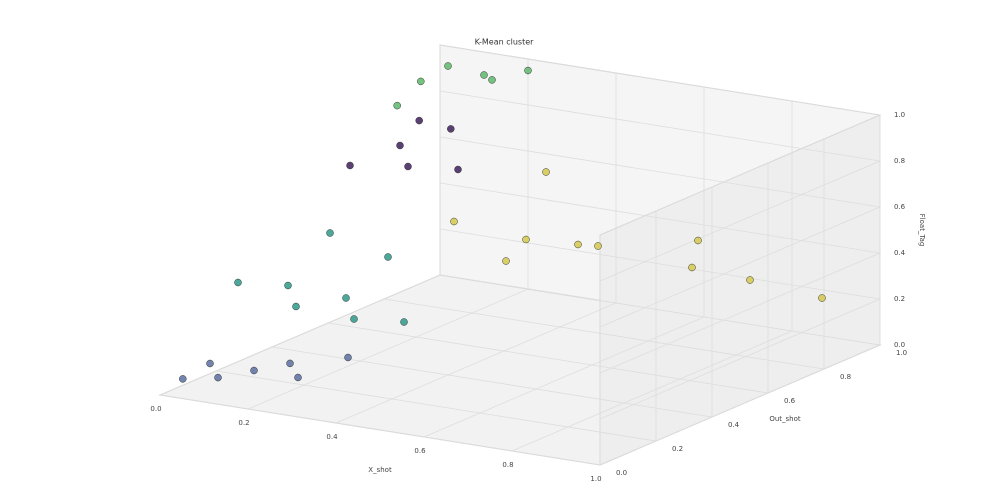  I want to click on z-tick-label: 0.8, so click(899, 161).